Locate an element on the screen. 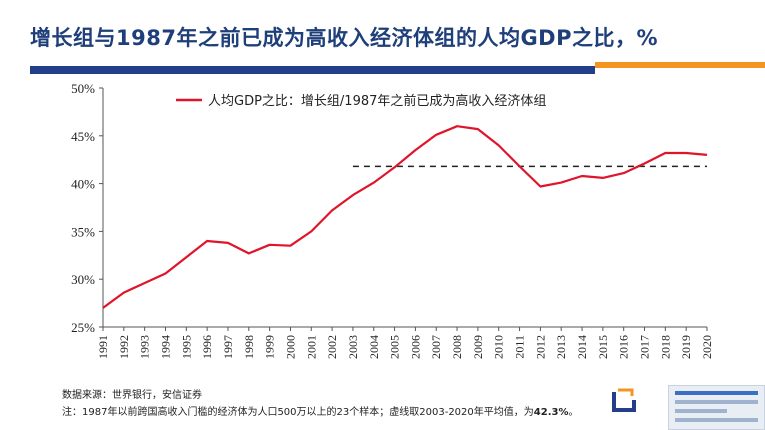 This screenshot has height=430, width=765. x-tick-label: 1997 is located at coordinates (228, 347).